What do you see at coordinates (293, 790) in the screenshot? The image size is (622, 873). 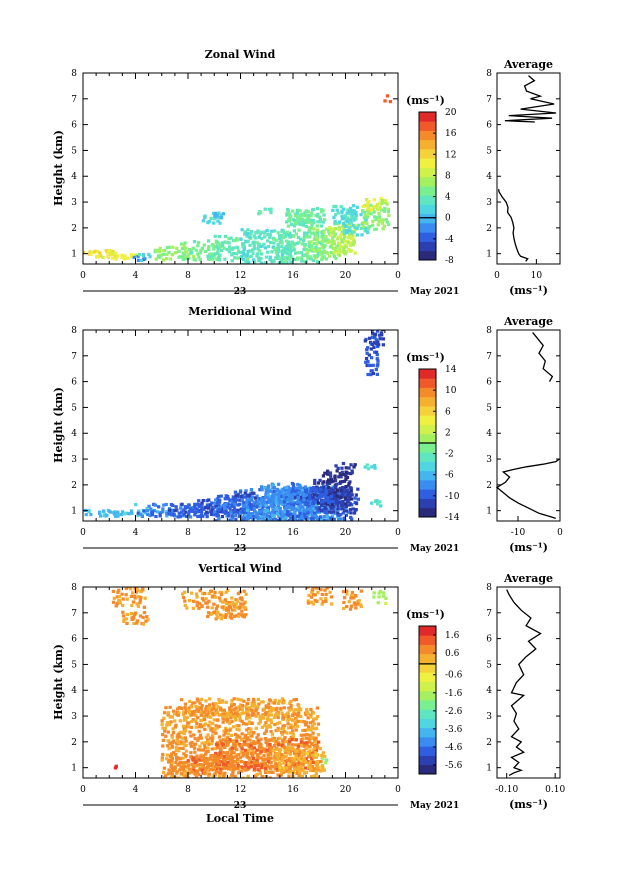 I see `x-tick-label: 16` at bounding box center [293, 790].